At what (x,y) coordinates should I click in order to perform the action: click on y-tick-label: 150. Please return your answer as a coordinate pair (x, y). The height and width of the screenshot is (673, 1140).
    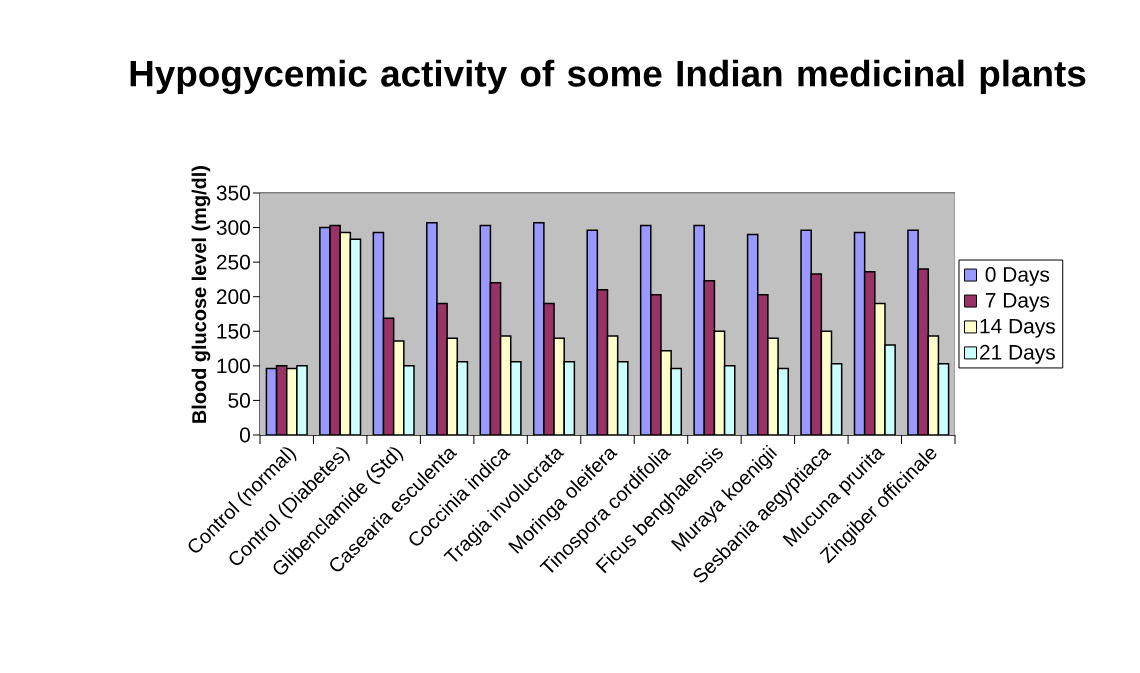
    Looking at the image, I should click on (233, 331).